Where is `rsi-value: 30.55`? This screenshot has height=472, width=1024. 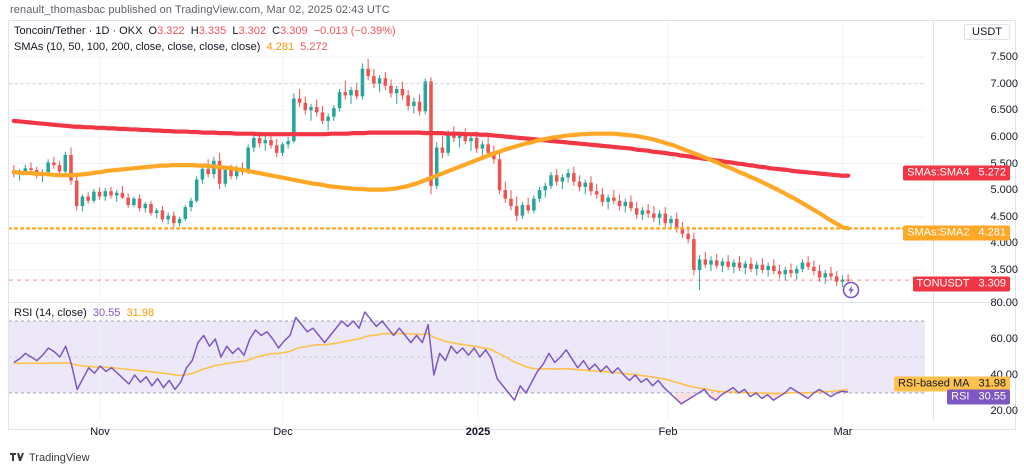
rsi-value: 30.55 is located at coordinates (106, 313).